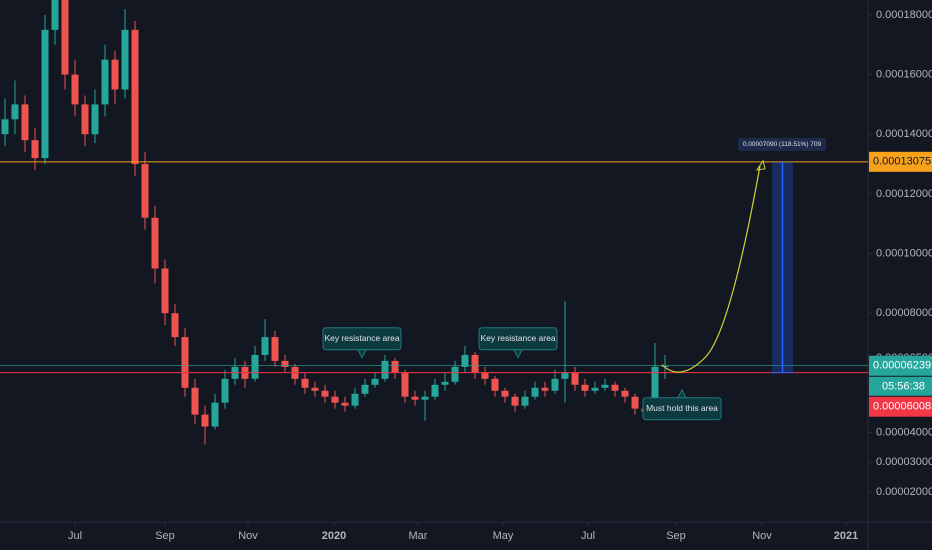  What do you see at coordinates (904, 462) in the screenshot?
I see `y-tick-label: 0.00003000` at bounding box center [904, 462].